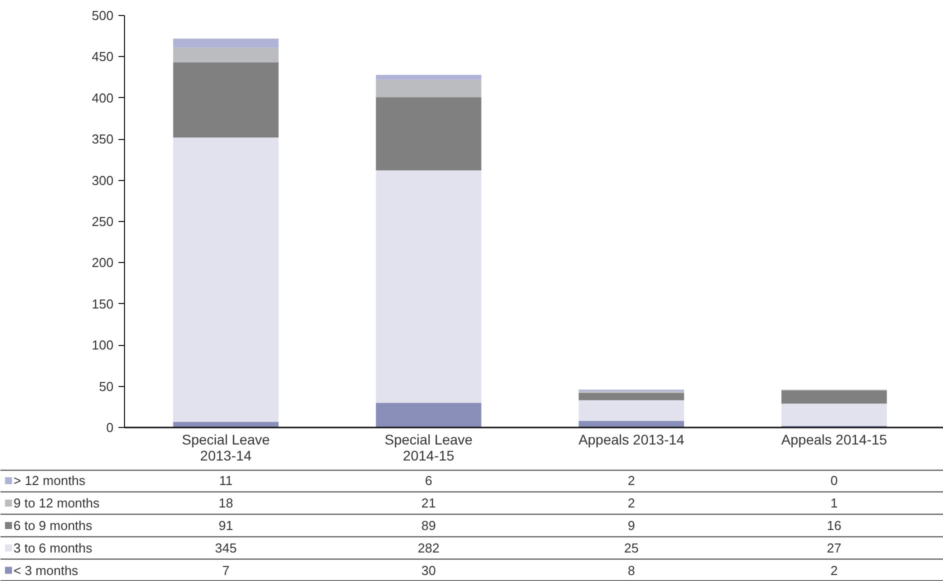 The image size is (943, 581). What do you see at coordinates (103, 56) in the screenshot?
I see `y-tick-label: 450` at bounding box center [103, 56].